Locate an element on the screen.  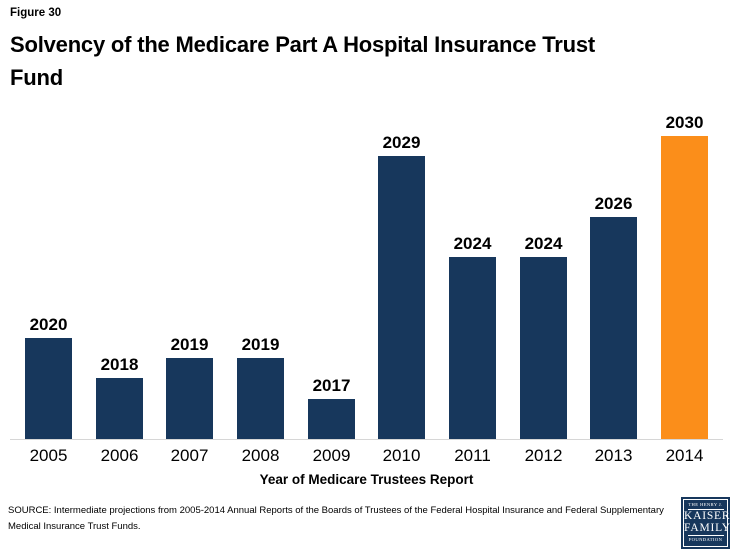
x-tick-label-2009: 2009 is located at coordinates (331, 455).